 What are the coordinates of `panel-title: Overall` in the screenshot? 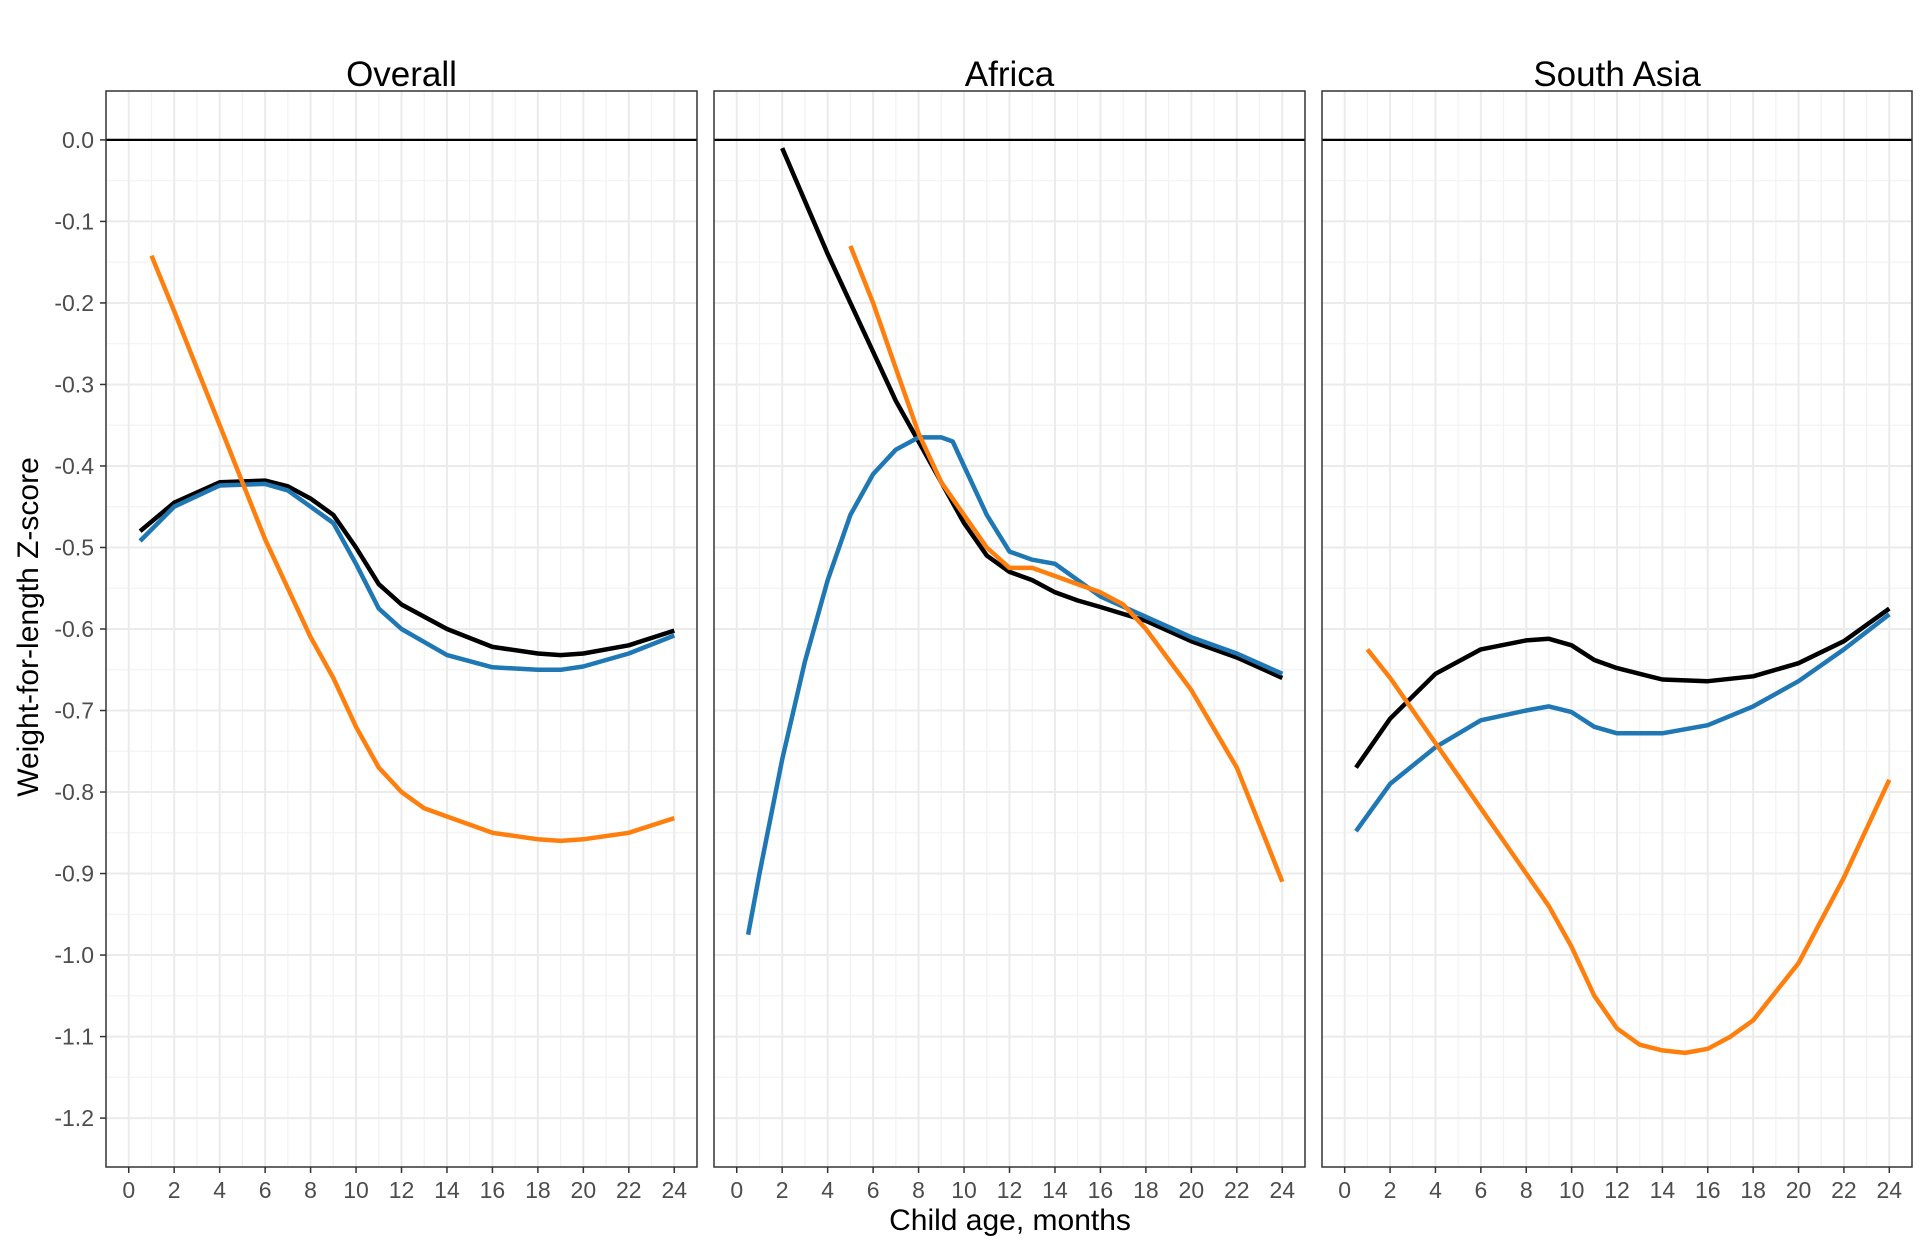 It's located at (401, 74).